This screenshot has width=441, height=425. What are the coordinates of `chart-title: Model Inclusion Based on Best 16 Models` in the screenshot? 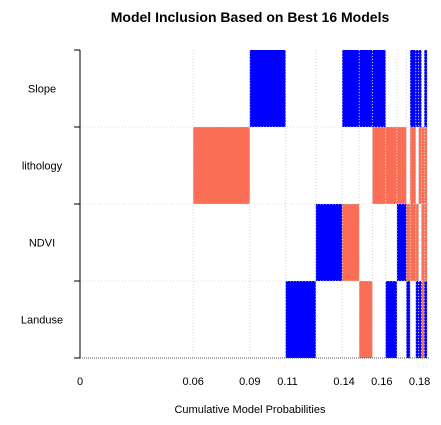 It's located at (250, 17).